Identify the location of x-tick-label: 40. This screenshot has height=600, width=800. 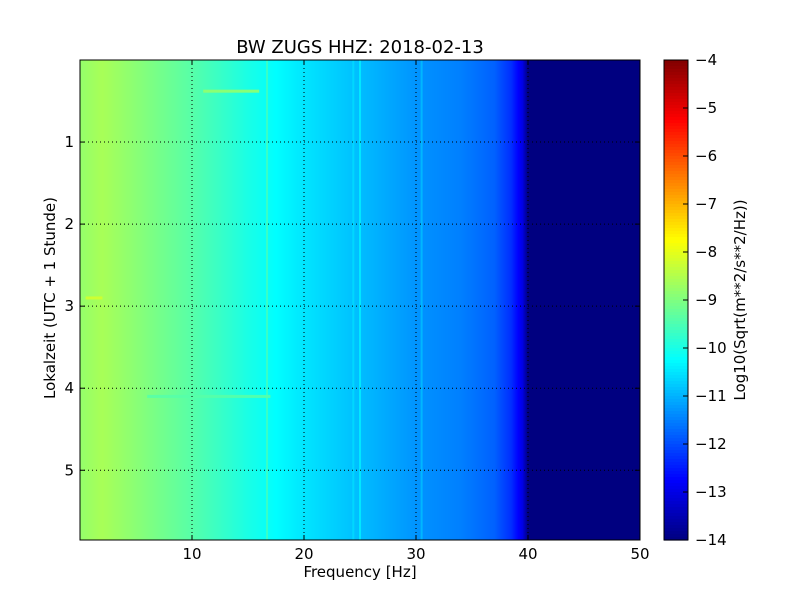
(527, 554).